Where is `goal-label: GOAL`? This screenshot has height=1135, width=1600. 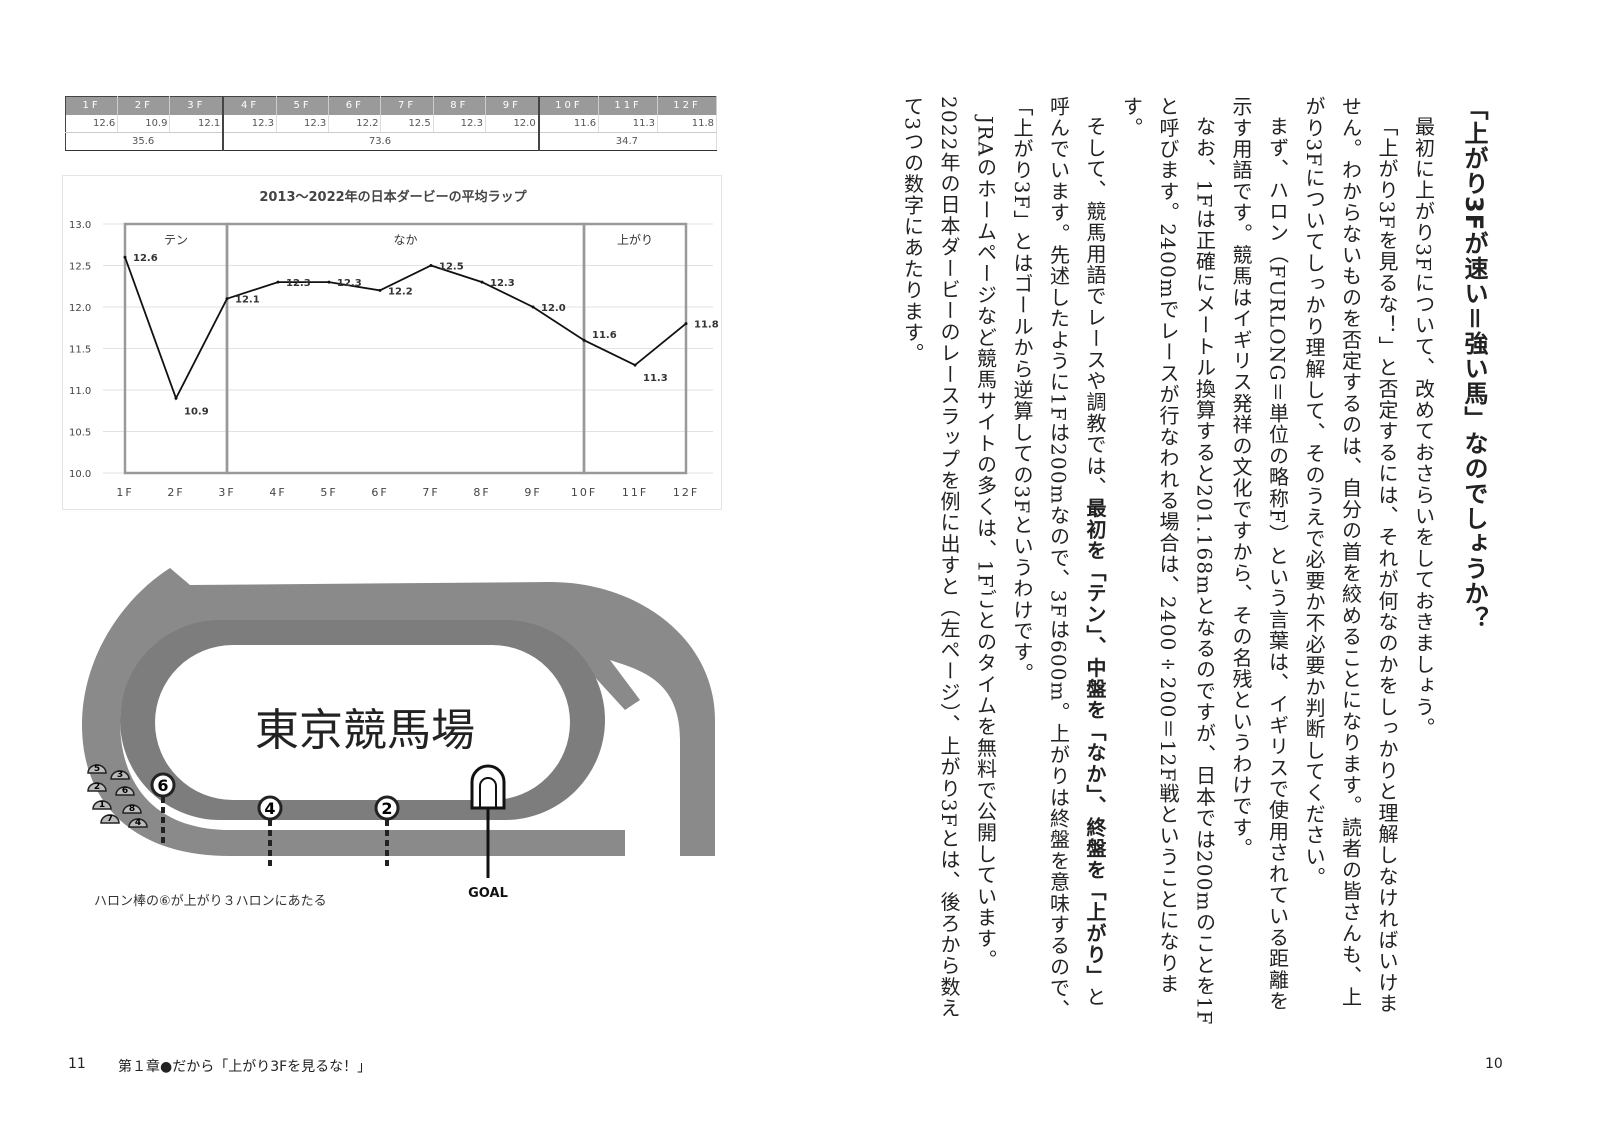 goal-label: GOAL is located at coordinates (488, 893).